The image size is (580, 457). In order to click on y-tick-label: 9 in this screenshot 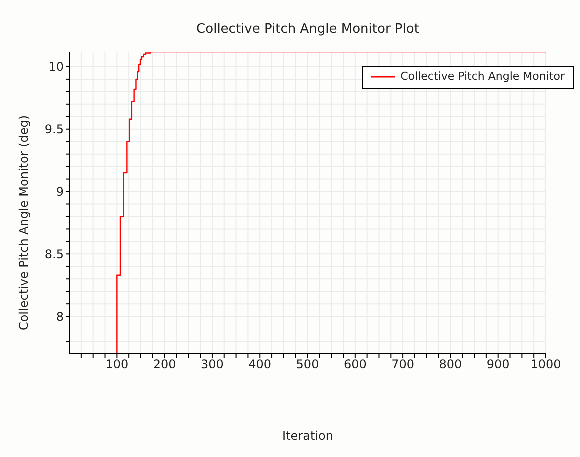, I will do `click(60, 192)`.